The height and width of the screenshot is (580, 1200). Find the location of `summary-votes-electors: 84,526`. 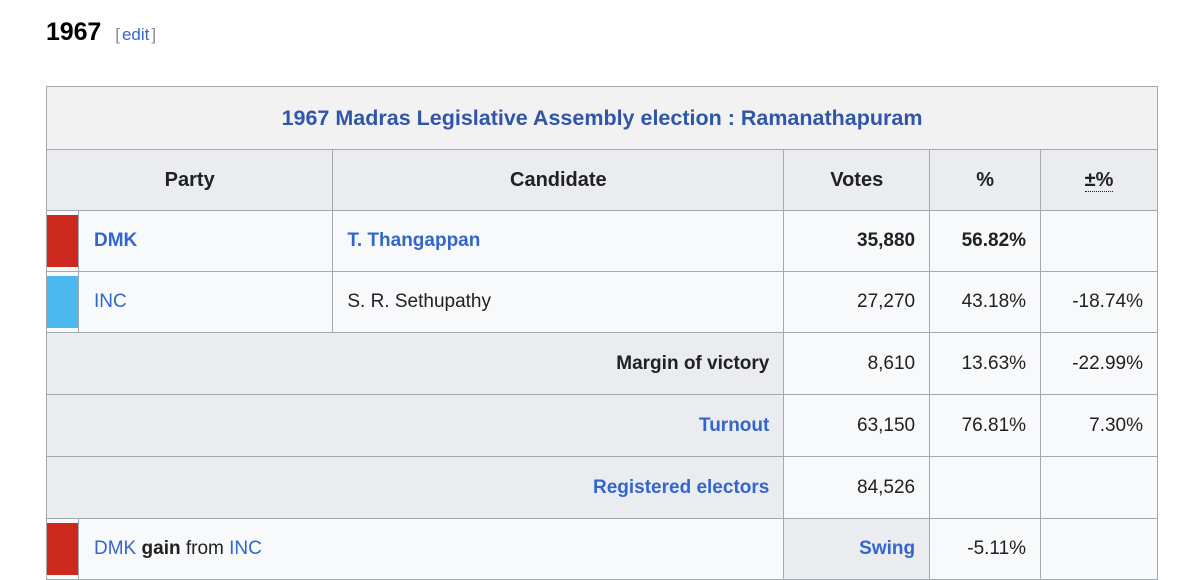

summary-votes-electors: 84,526 is located at coordinates (857, 487).